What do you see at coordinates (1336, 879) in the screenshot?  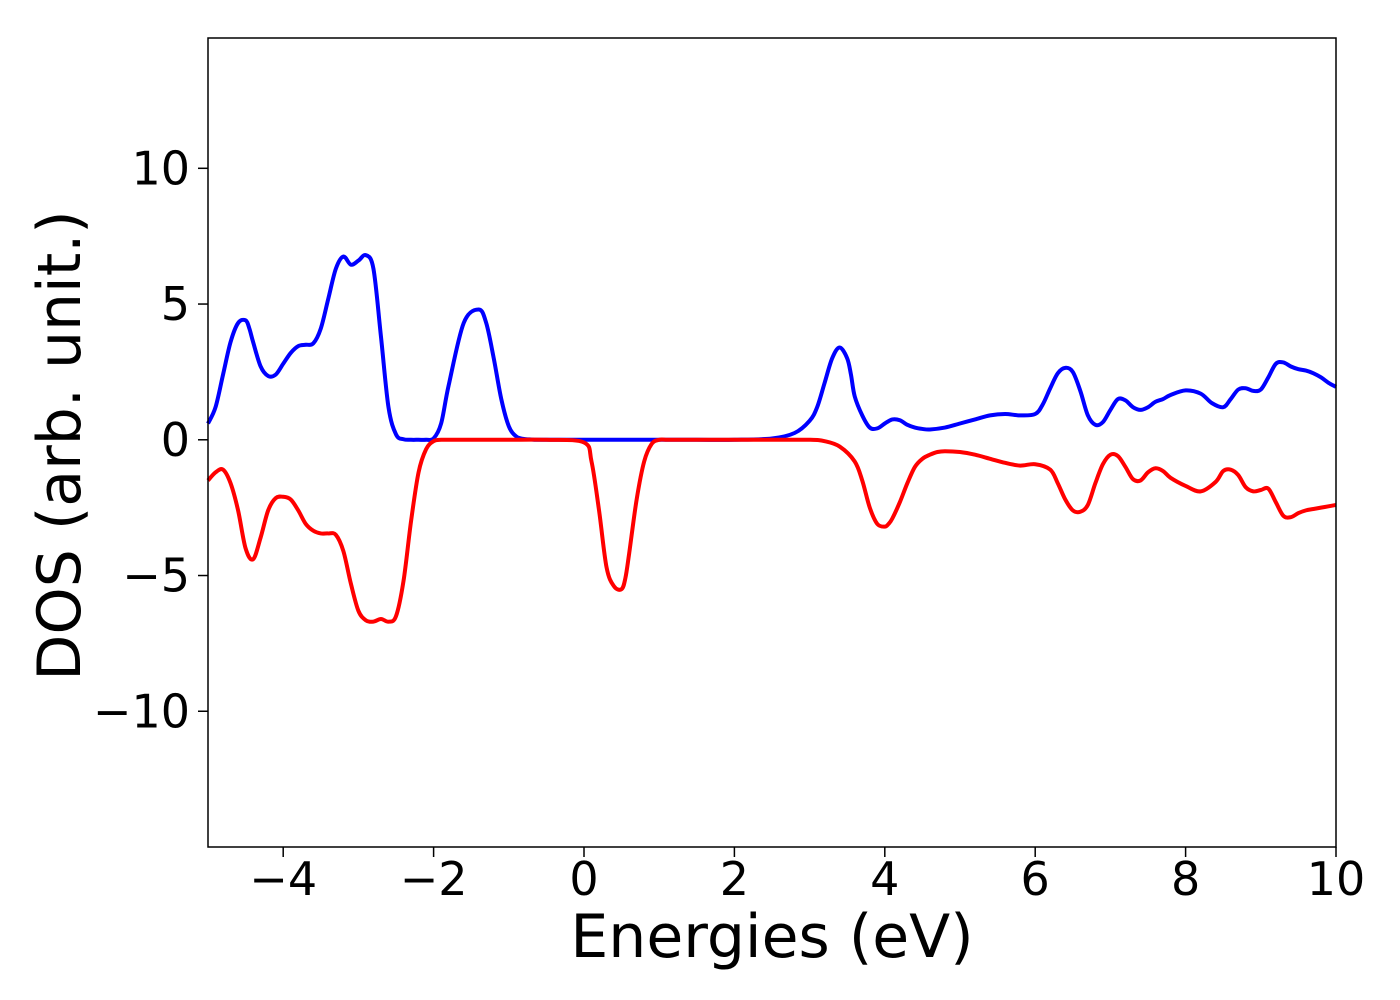 I see `x-tick-label: 10` at bounding box center [1336, 879].